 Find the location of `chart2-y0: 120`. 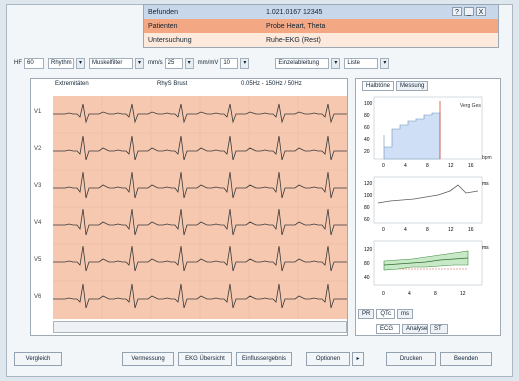

chart2-y0: 120 is located at coordinates (368, 184).